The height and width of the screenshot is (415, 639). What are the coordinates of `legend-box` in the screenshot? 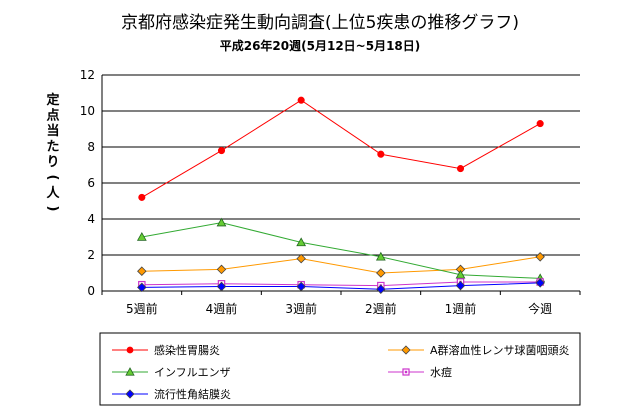 It's located at (340, 369).